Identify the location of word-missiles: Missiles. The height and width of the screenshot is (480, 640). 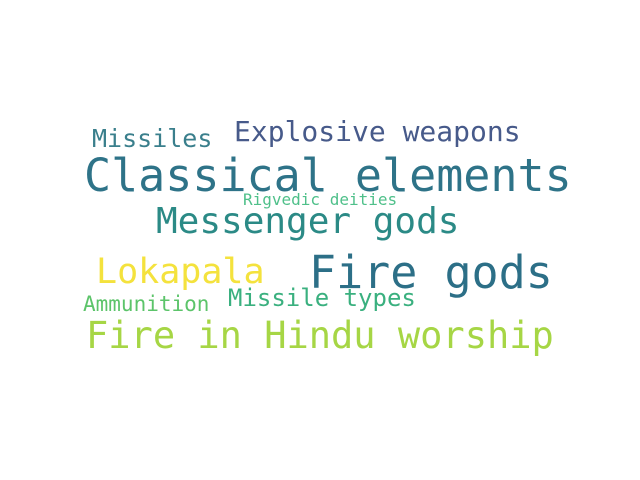
(152, 138).